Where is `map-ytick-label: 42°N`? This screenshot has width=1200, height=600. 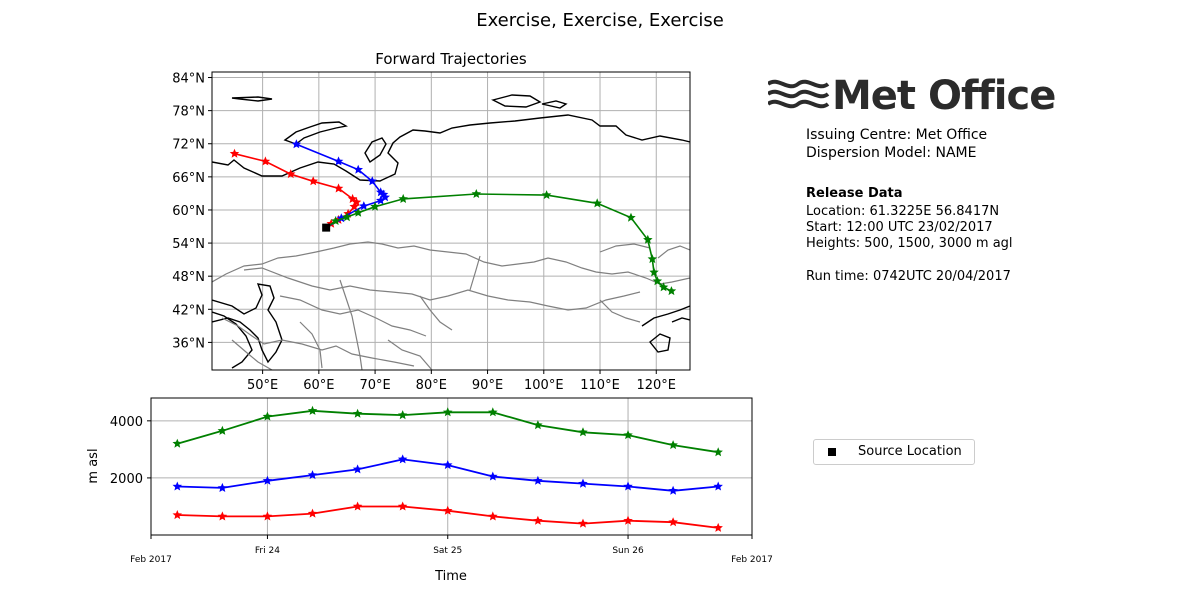 map-ytick-label: 42°N is located at coordinates (188, 310).